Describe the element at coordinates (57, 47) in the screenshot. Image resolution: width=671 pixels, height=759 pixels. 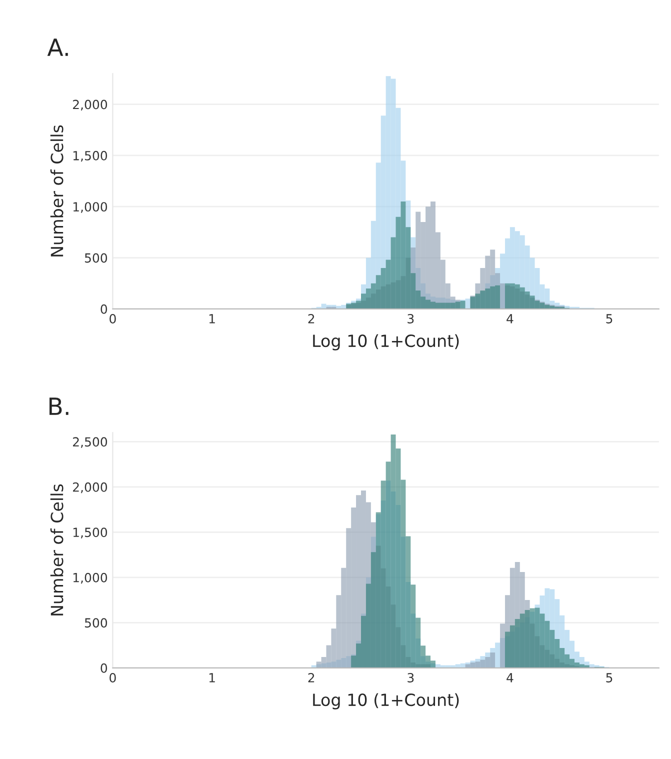
I see `chart-title: A.` at that location.